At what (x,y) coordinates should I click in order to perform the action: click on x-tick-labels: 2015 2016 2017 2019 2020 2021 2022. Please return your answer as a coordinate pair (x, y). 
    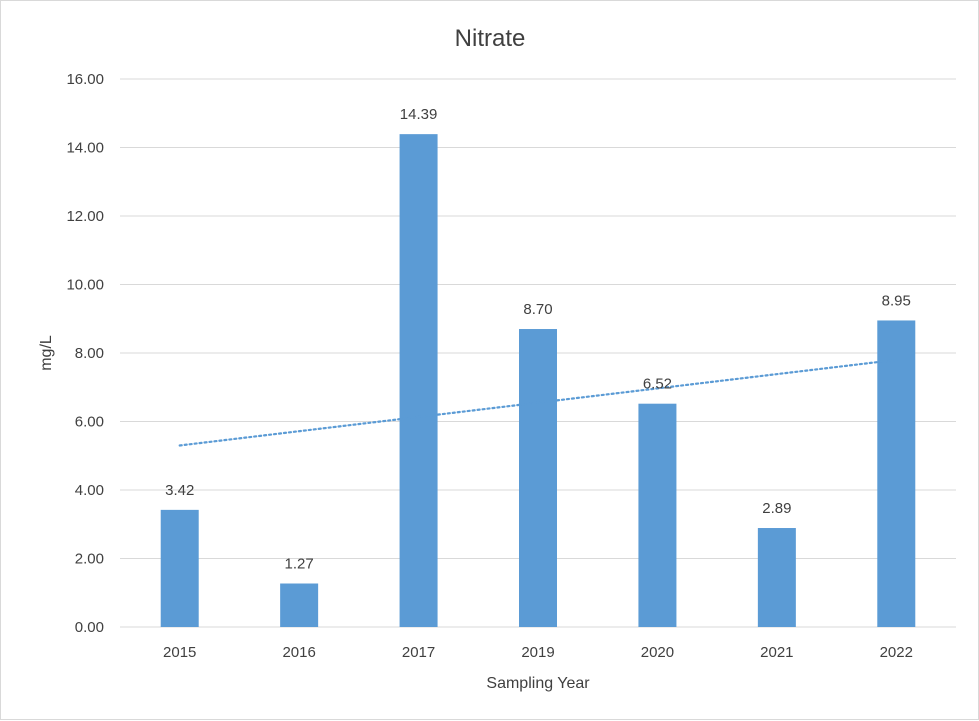
    Looking at the image, I should click on (538, 652).